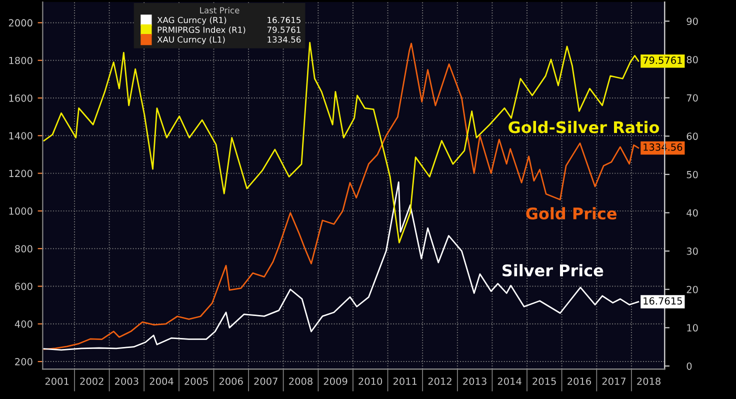 This screenshot has height=399, width=736. Describe the element at coordinates (370, 381) in the screenshot. I see `x-tick-label: 2010` at that location.